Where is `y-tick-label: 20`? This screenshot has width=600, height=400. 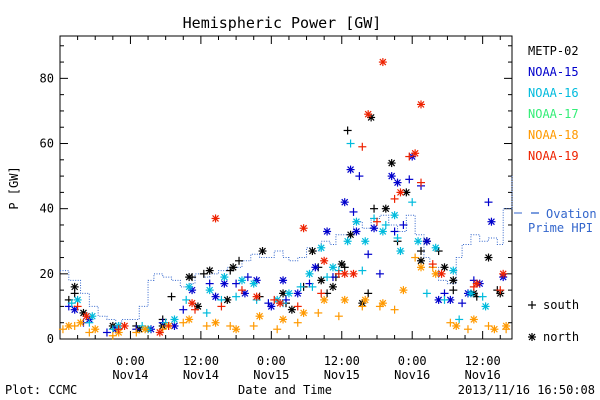 y-tick-label: 20 is located at coordinates (47, 274).